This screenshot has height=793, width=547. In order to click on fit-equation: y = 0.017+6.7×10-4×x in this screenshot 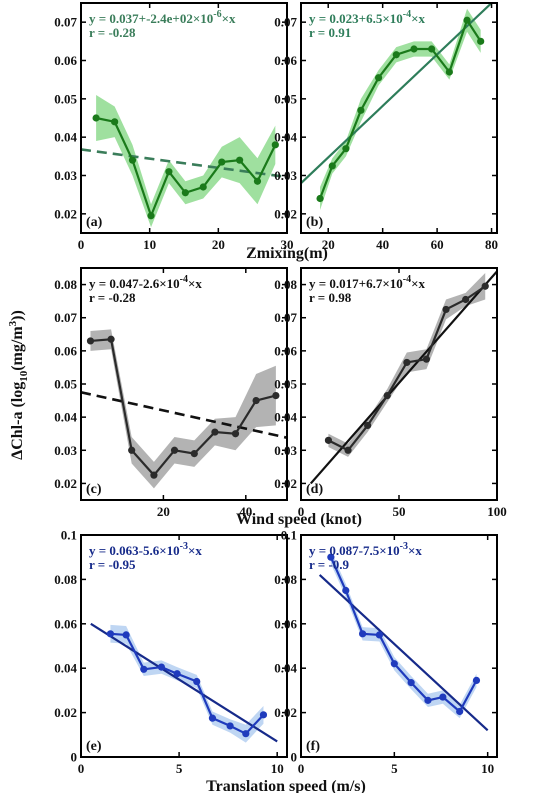, I will do `click(367, 282)`.